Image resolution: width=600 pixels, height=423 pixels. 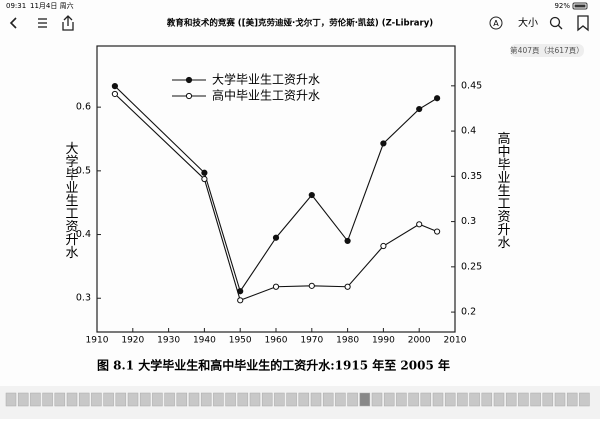 What do you see at coordinates (132, 341) in the screenshot?
I see `x-tick-label: 1920` at bounding box center [132, 341].